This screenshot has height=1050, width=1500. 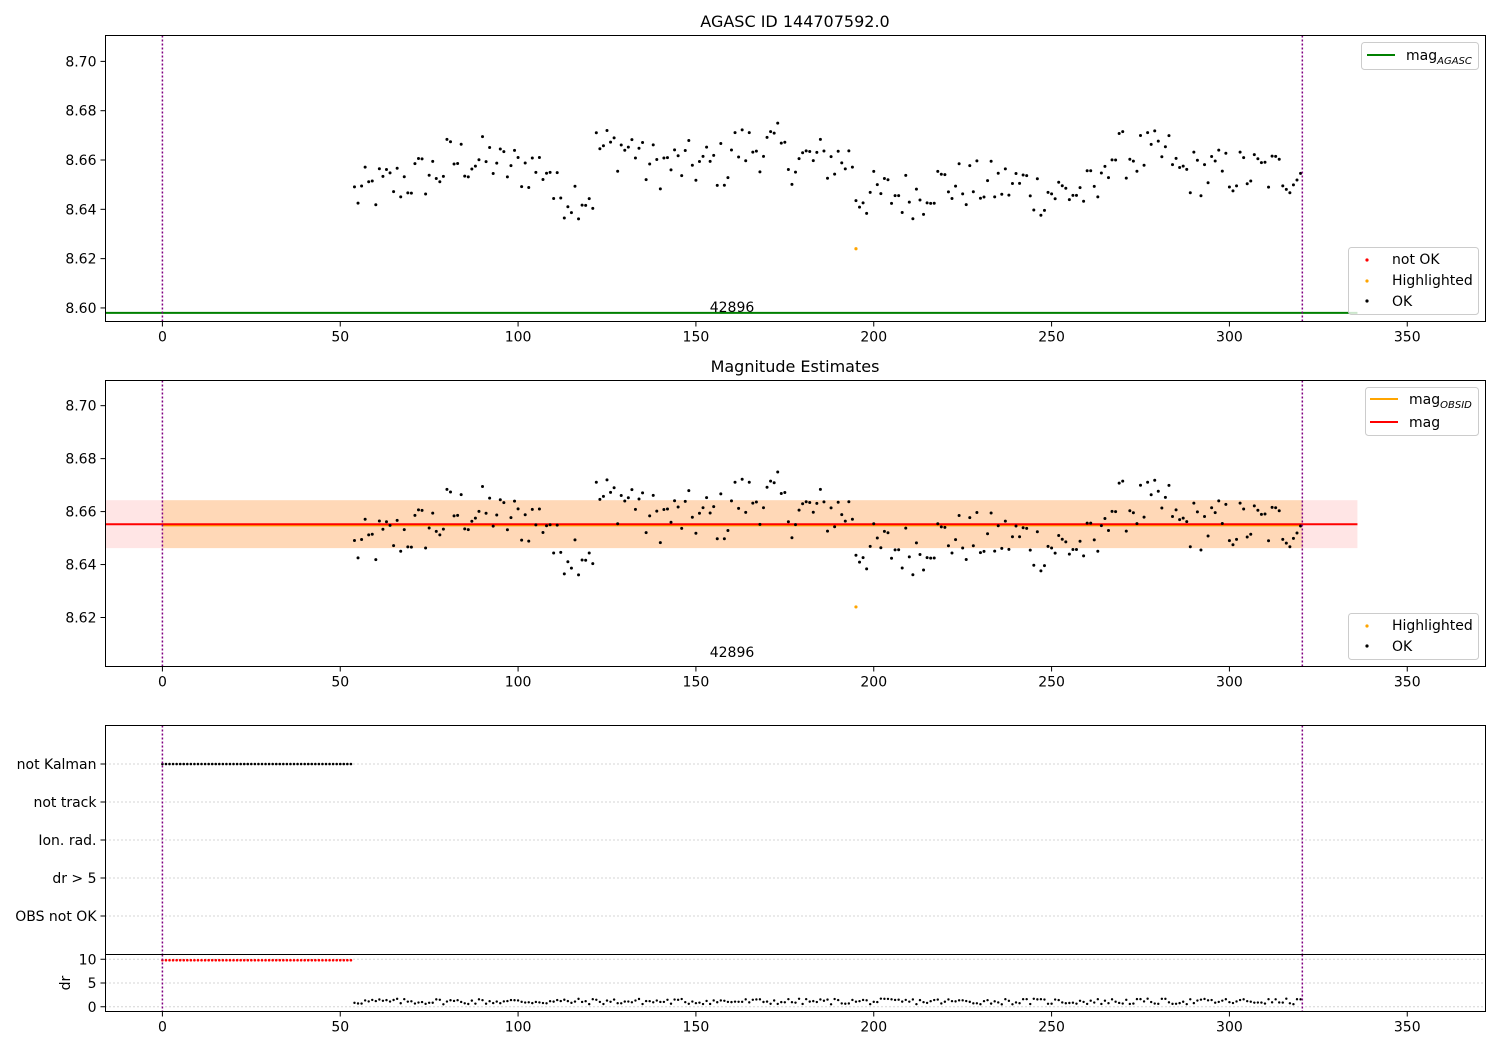 I want to click on highlighted-point, so click(x=856, y=249).